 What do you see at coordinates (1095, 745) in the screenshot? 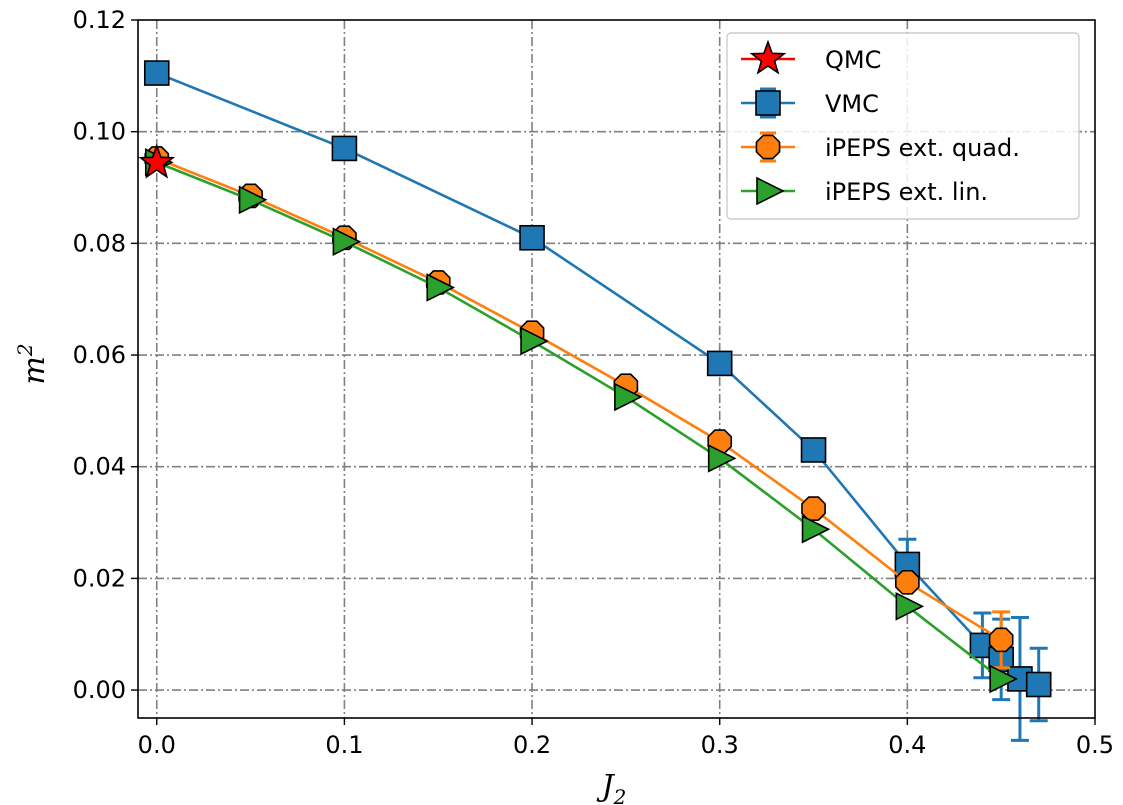
I see `x-tick-label-5: 0.5` at bounding box center [1095, 745].